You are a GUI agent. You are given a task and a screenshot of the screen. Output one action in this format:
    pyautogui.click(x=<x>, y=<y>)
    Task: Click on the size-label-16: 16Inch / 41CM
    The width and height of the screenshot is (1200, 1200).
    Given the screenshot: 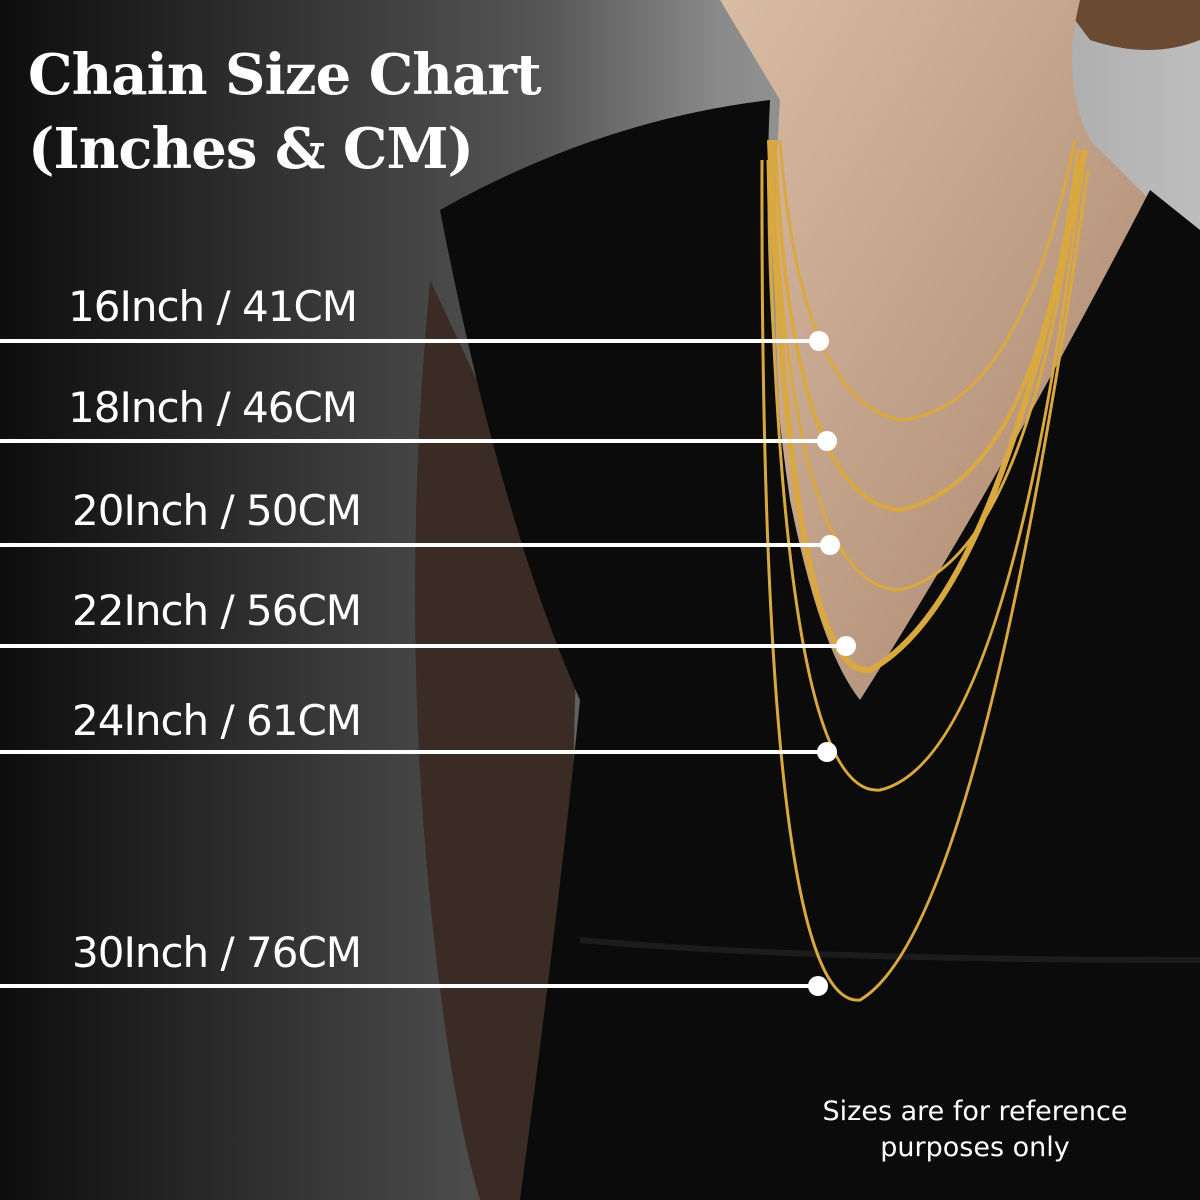 What is the action you would take?
    pyautogui.click(x=213, y=306)
    